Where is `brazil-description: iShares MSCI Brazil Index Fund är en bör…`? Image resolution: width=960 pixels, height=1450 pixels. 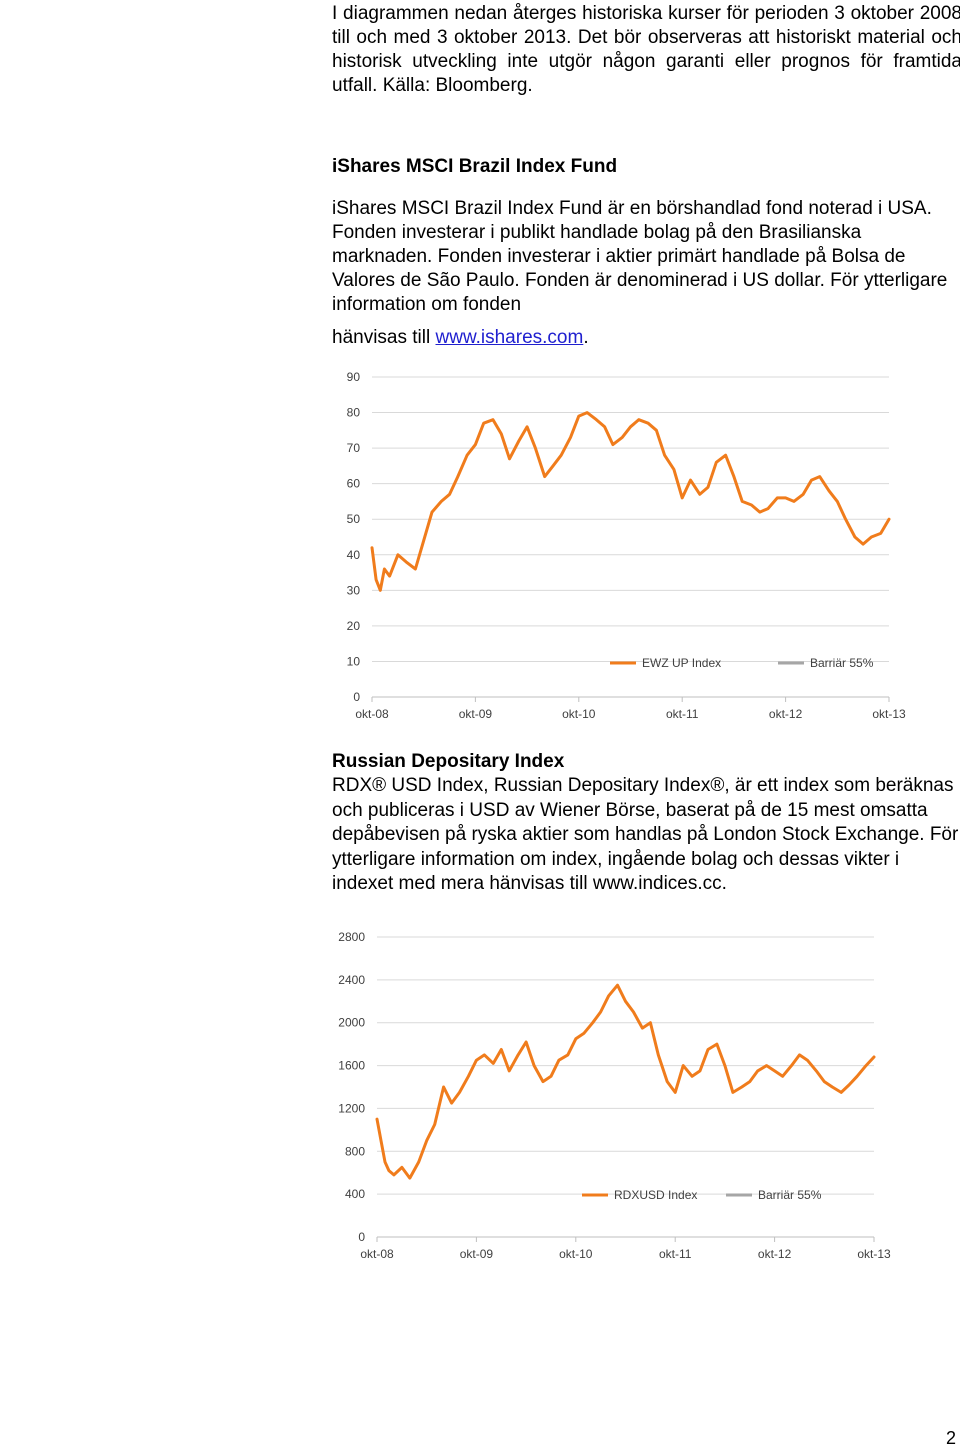 brazil-description: iShares MSCI Brazil Index Fund är en bör… is located at coordinates (640, 256).